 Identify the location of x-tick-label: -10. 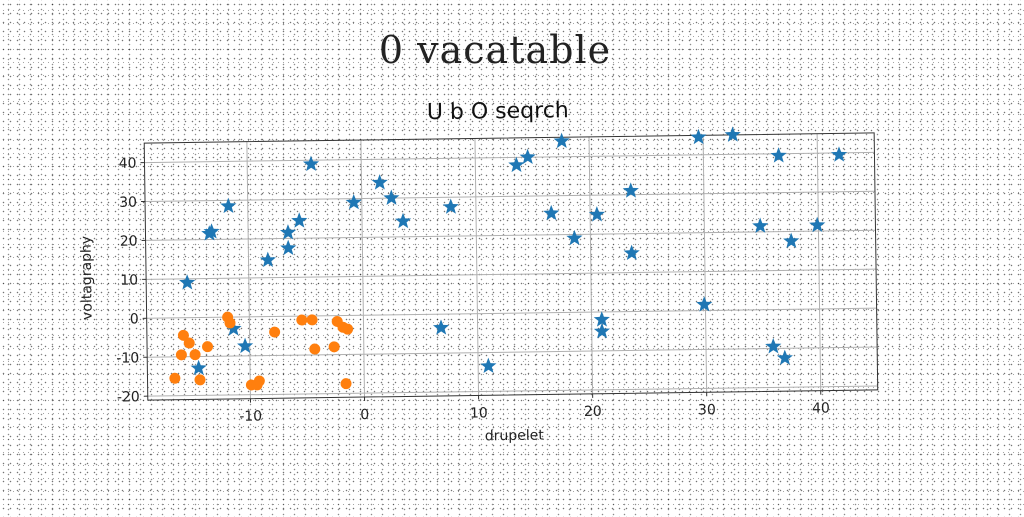
(250, 416).